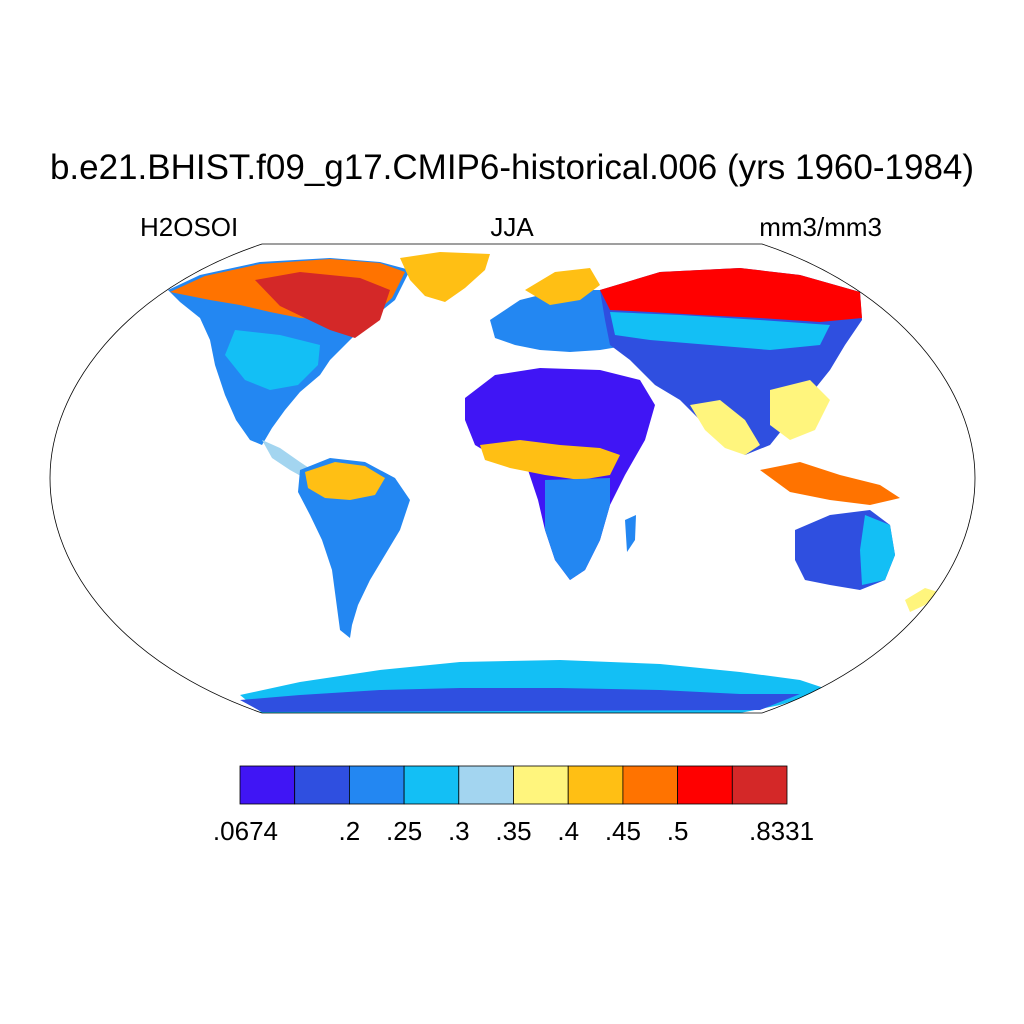  What do you see at coordinates (577, 529) in the screenshot?
I see `africa-south` at bounding box center [577, 529].